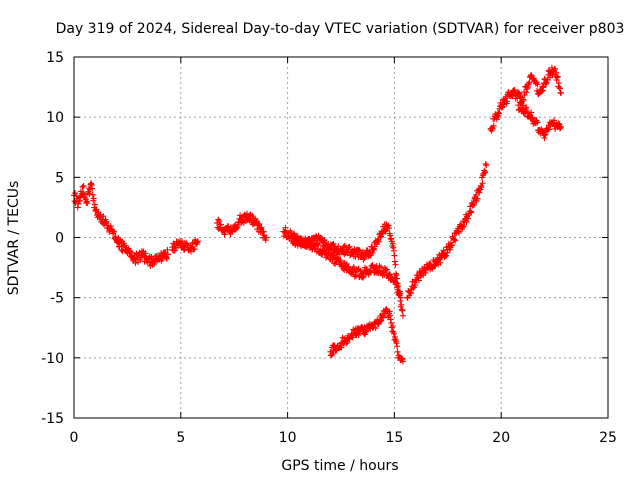 The width and height of the screenshot is (640, 480). What do you see at coordinates (59, 178) in the screenshot?
I see `y-tick-label: 5` at bounding box center [59, 178].